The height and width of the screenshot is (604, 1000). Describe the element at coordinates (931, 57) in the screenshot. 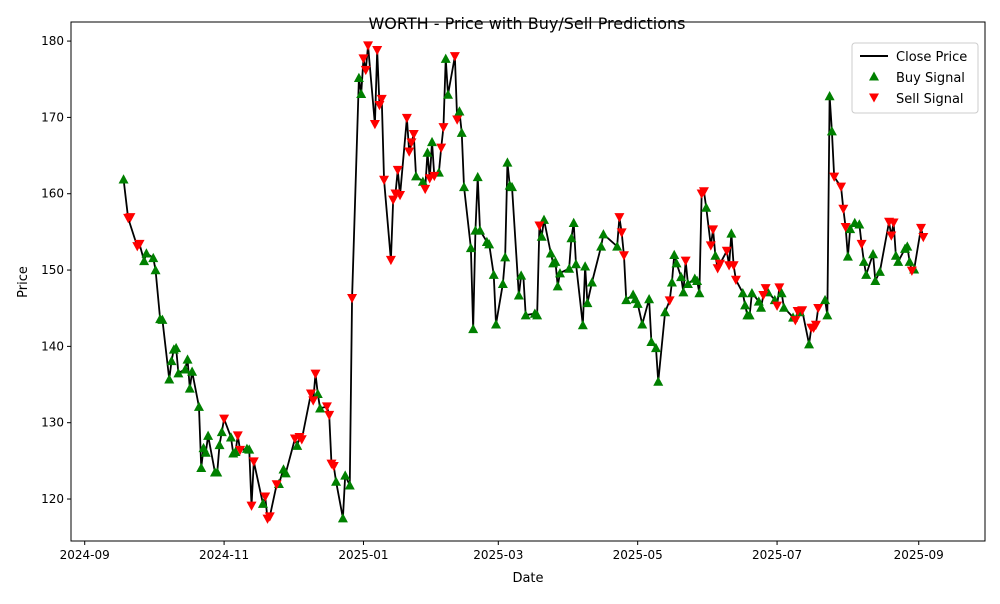

I see `legend-label-close: Close Price` at that location.